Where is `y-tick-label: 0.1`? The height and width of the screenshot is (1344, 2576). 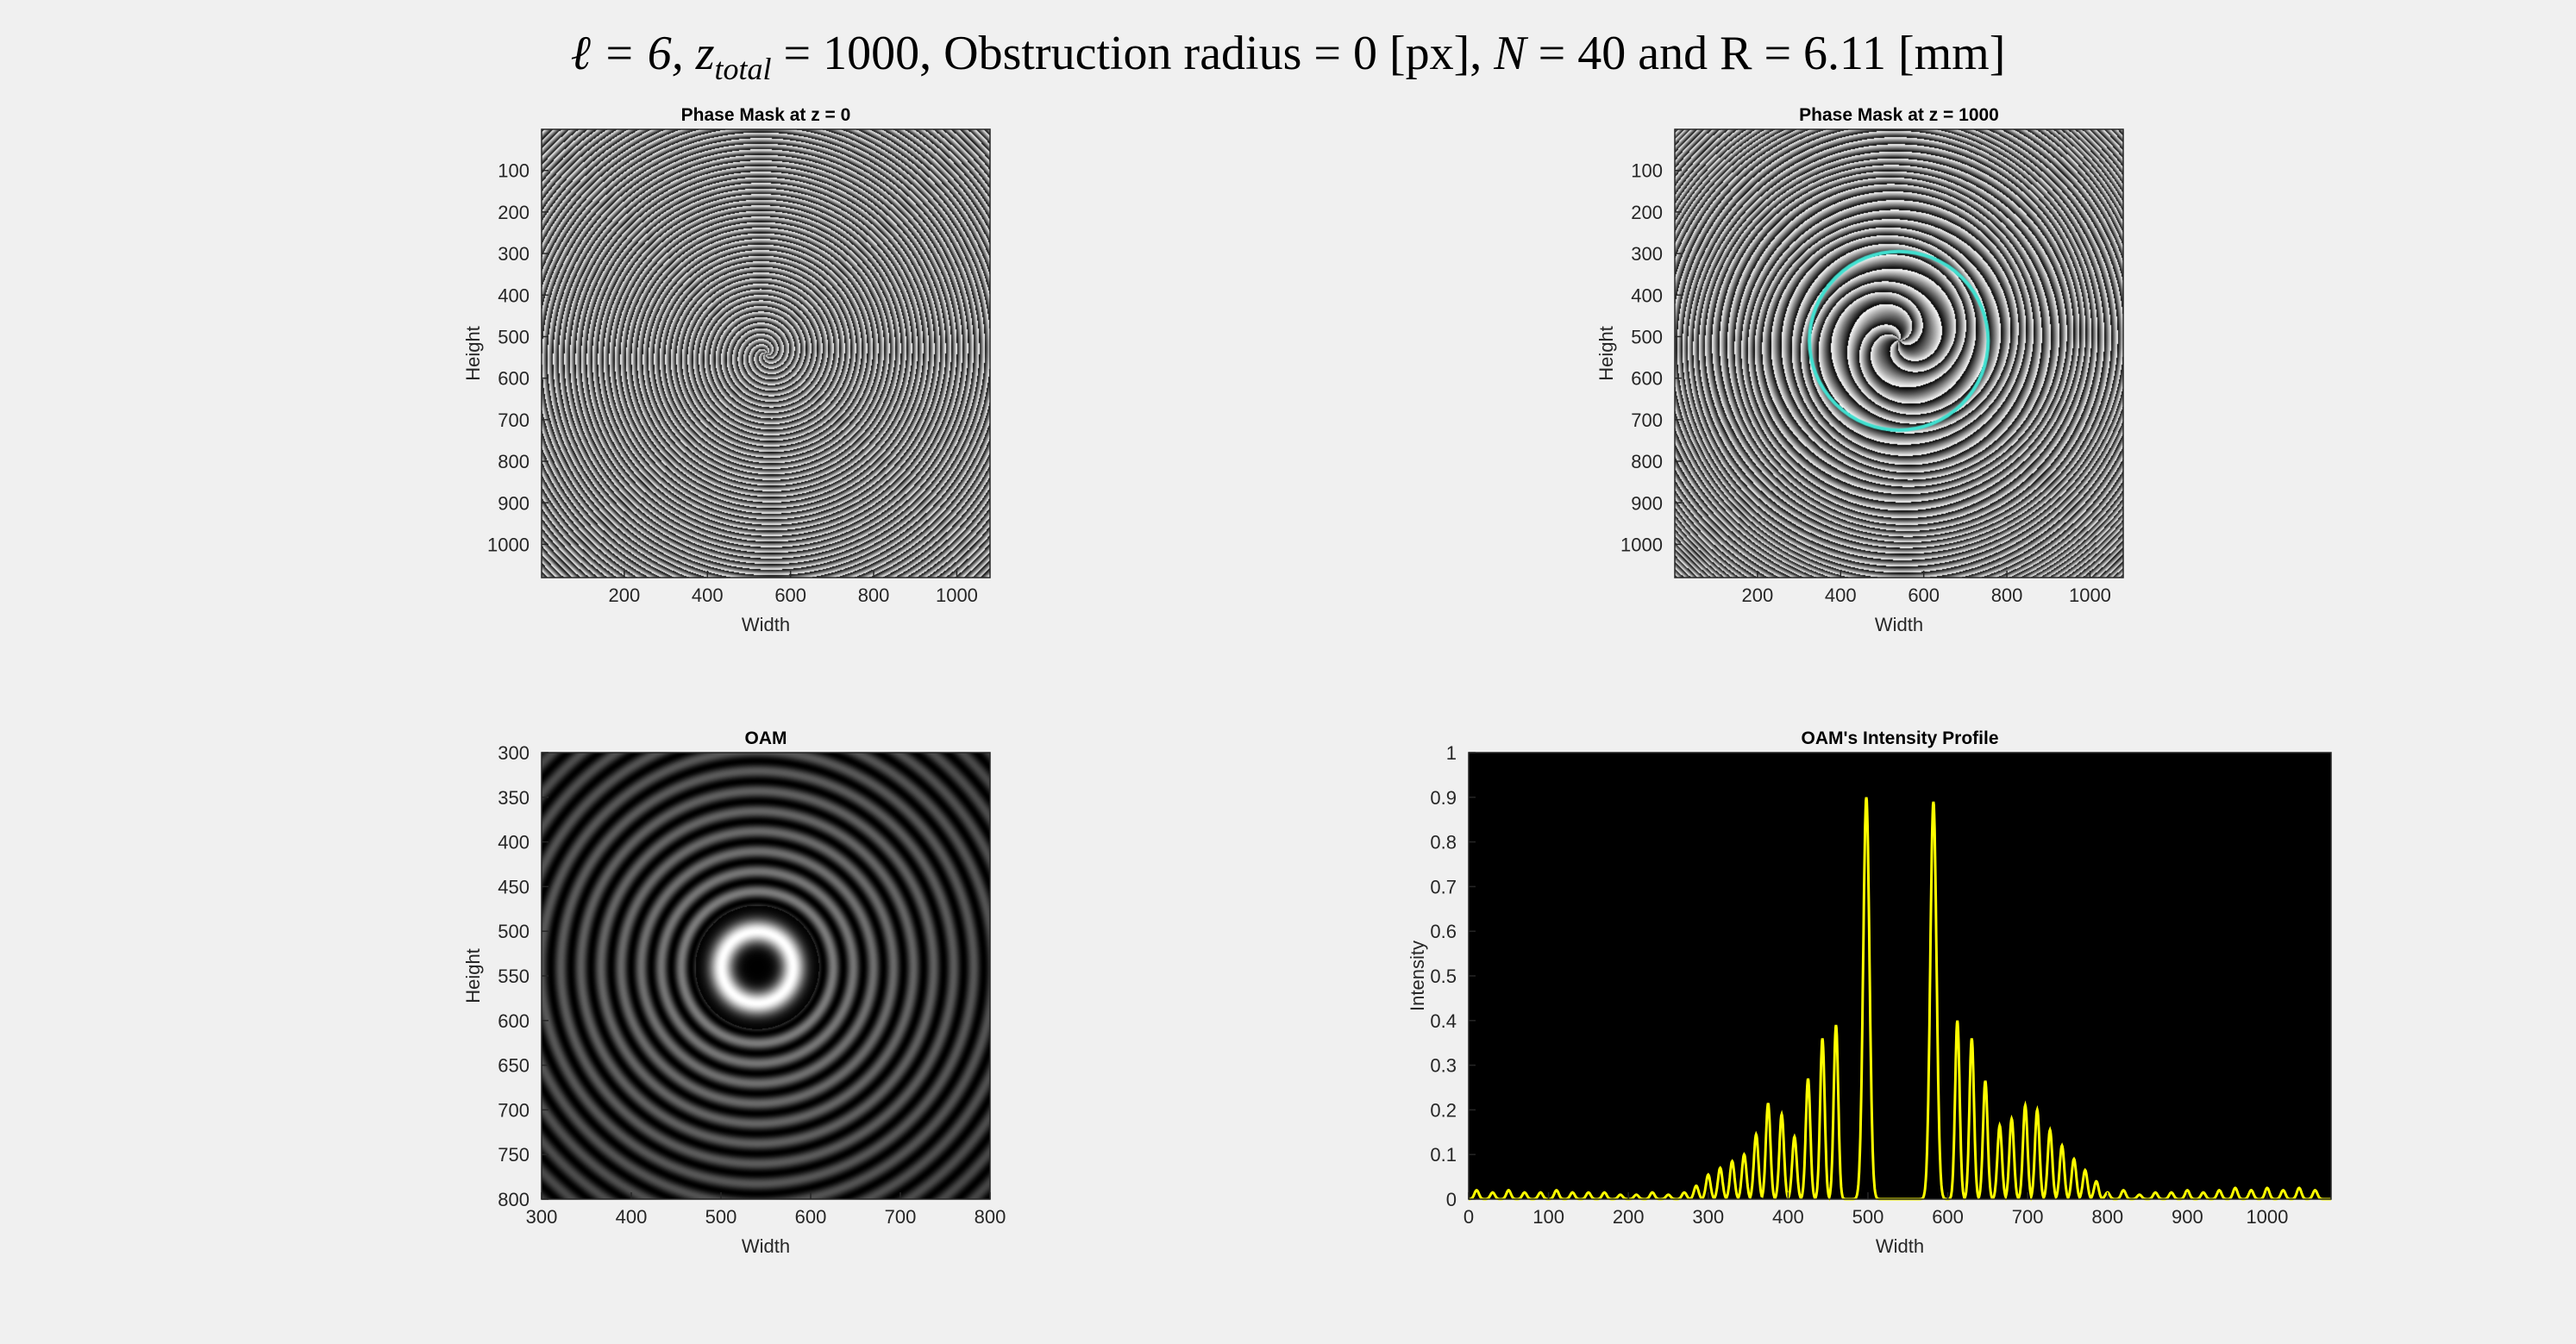
y-tick-label: 0.1 is located at coordinates (1443, 1155).